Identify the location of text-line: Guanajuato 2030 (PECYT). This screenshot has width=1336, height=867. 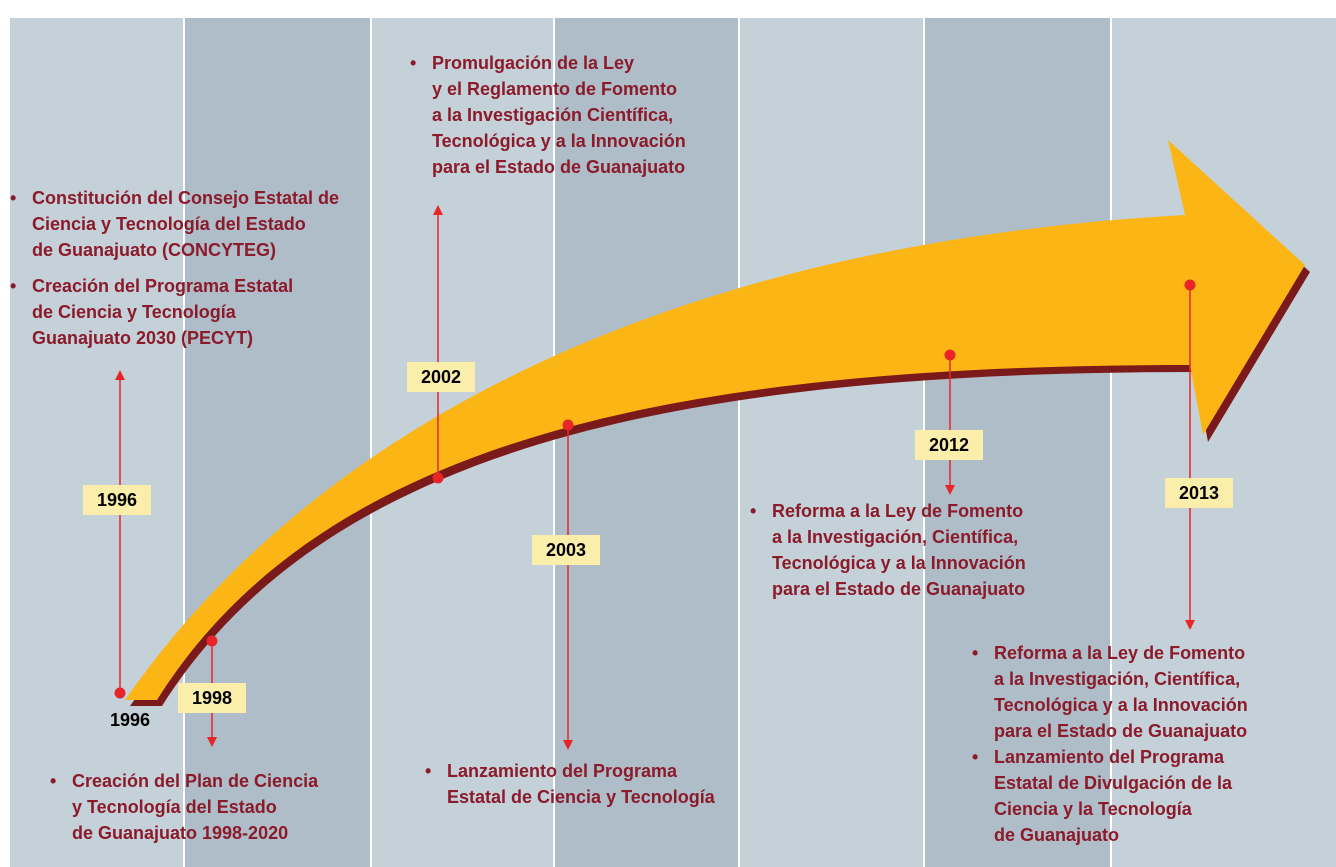
(143, 338).